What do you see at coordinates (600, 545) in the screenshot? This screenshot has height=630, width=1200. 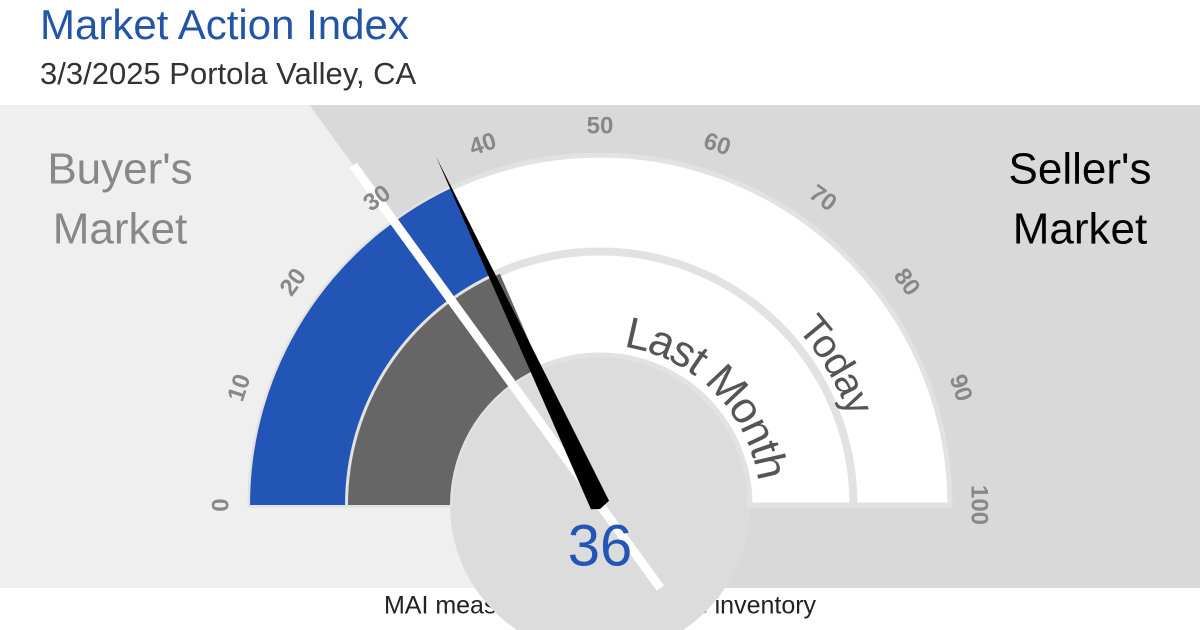 I see `value-label: 36` at bounding box center [600, 545].